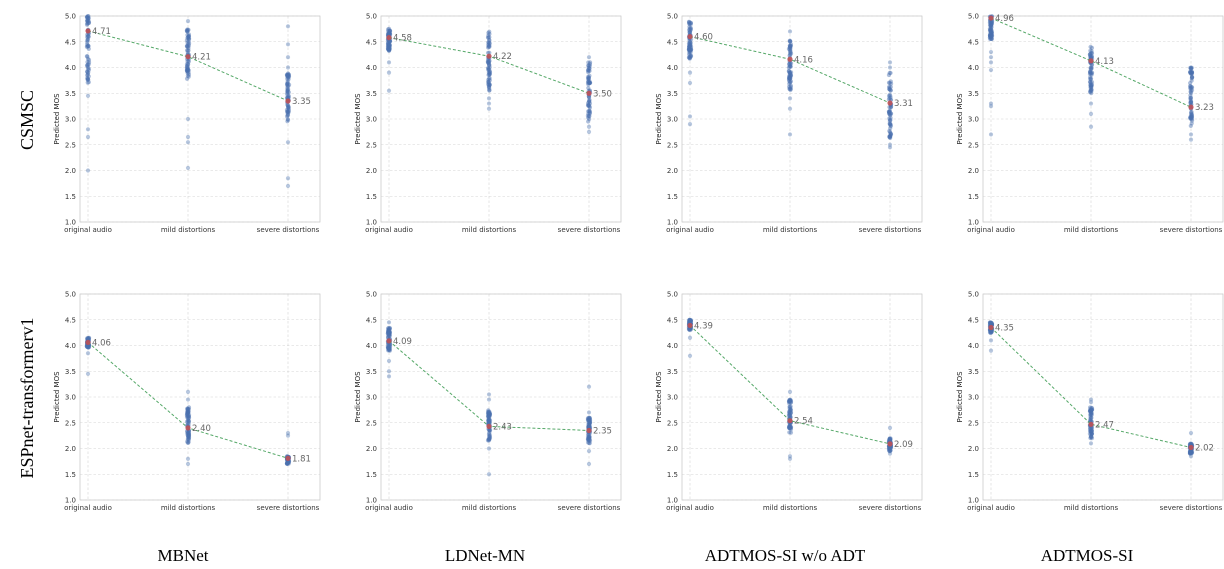 The width and height of the screenshot is (1224, 569). Describe the element at coordinates (501, 397) in the screenshot. I see `plot-frame` at that location.